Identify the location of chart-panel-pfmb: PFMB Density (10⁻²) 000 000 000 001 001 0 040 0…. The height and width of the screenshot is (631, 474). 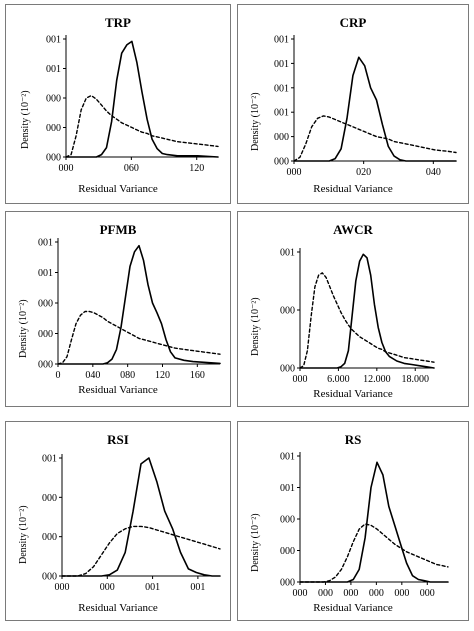
(118, 309).